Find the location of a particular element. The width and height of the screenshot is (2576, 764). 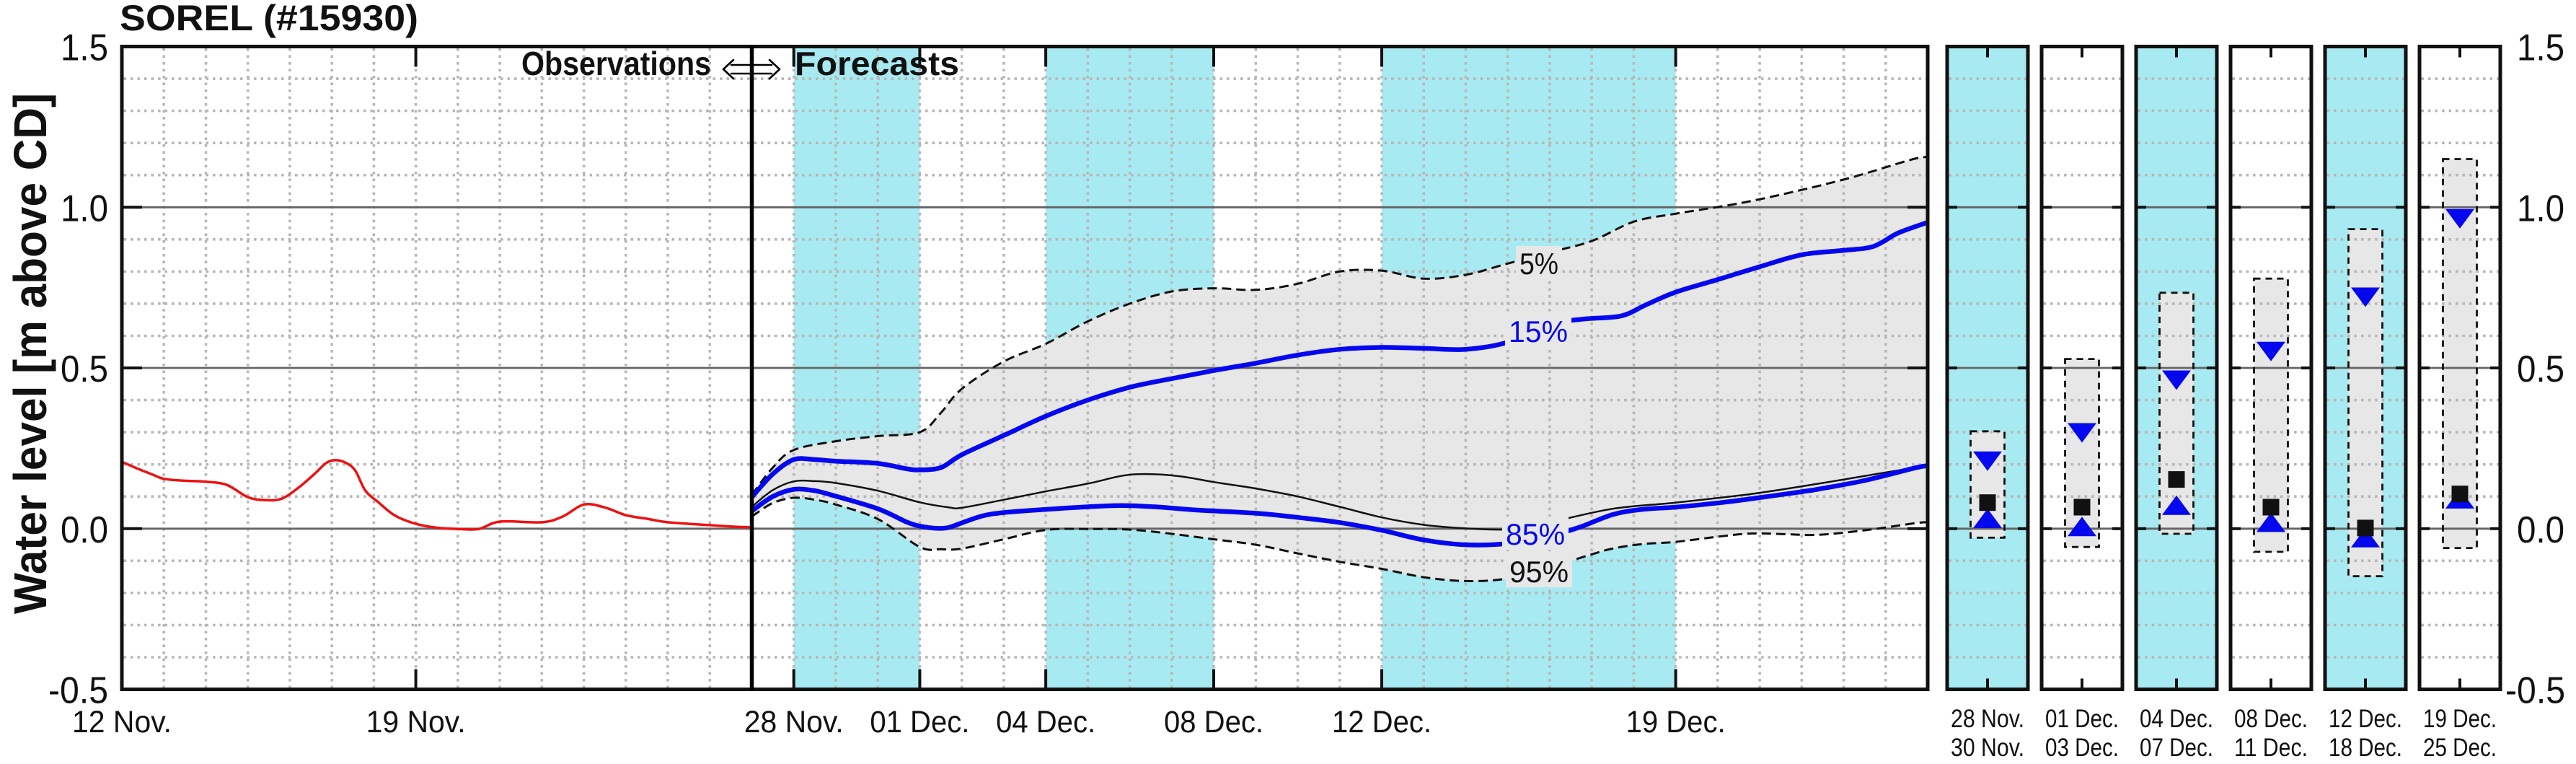

svg-text: Water level [m above CD] is located at coordinates (30, 353).